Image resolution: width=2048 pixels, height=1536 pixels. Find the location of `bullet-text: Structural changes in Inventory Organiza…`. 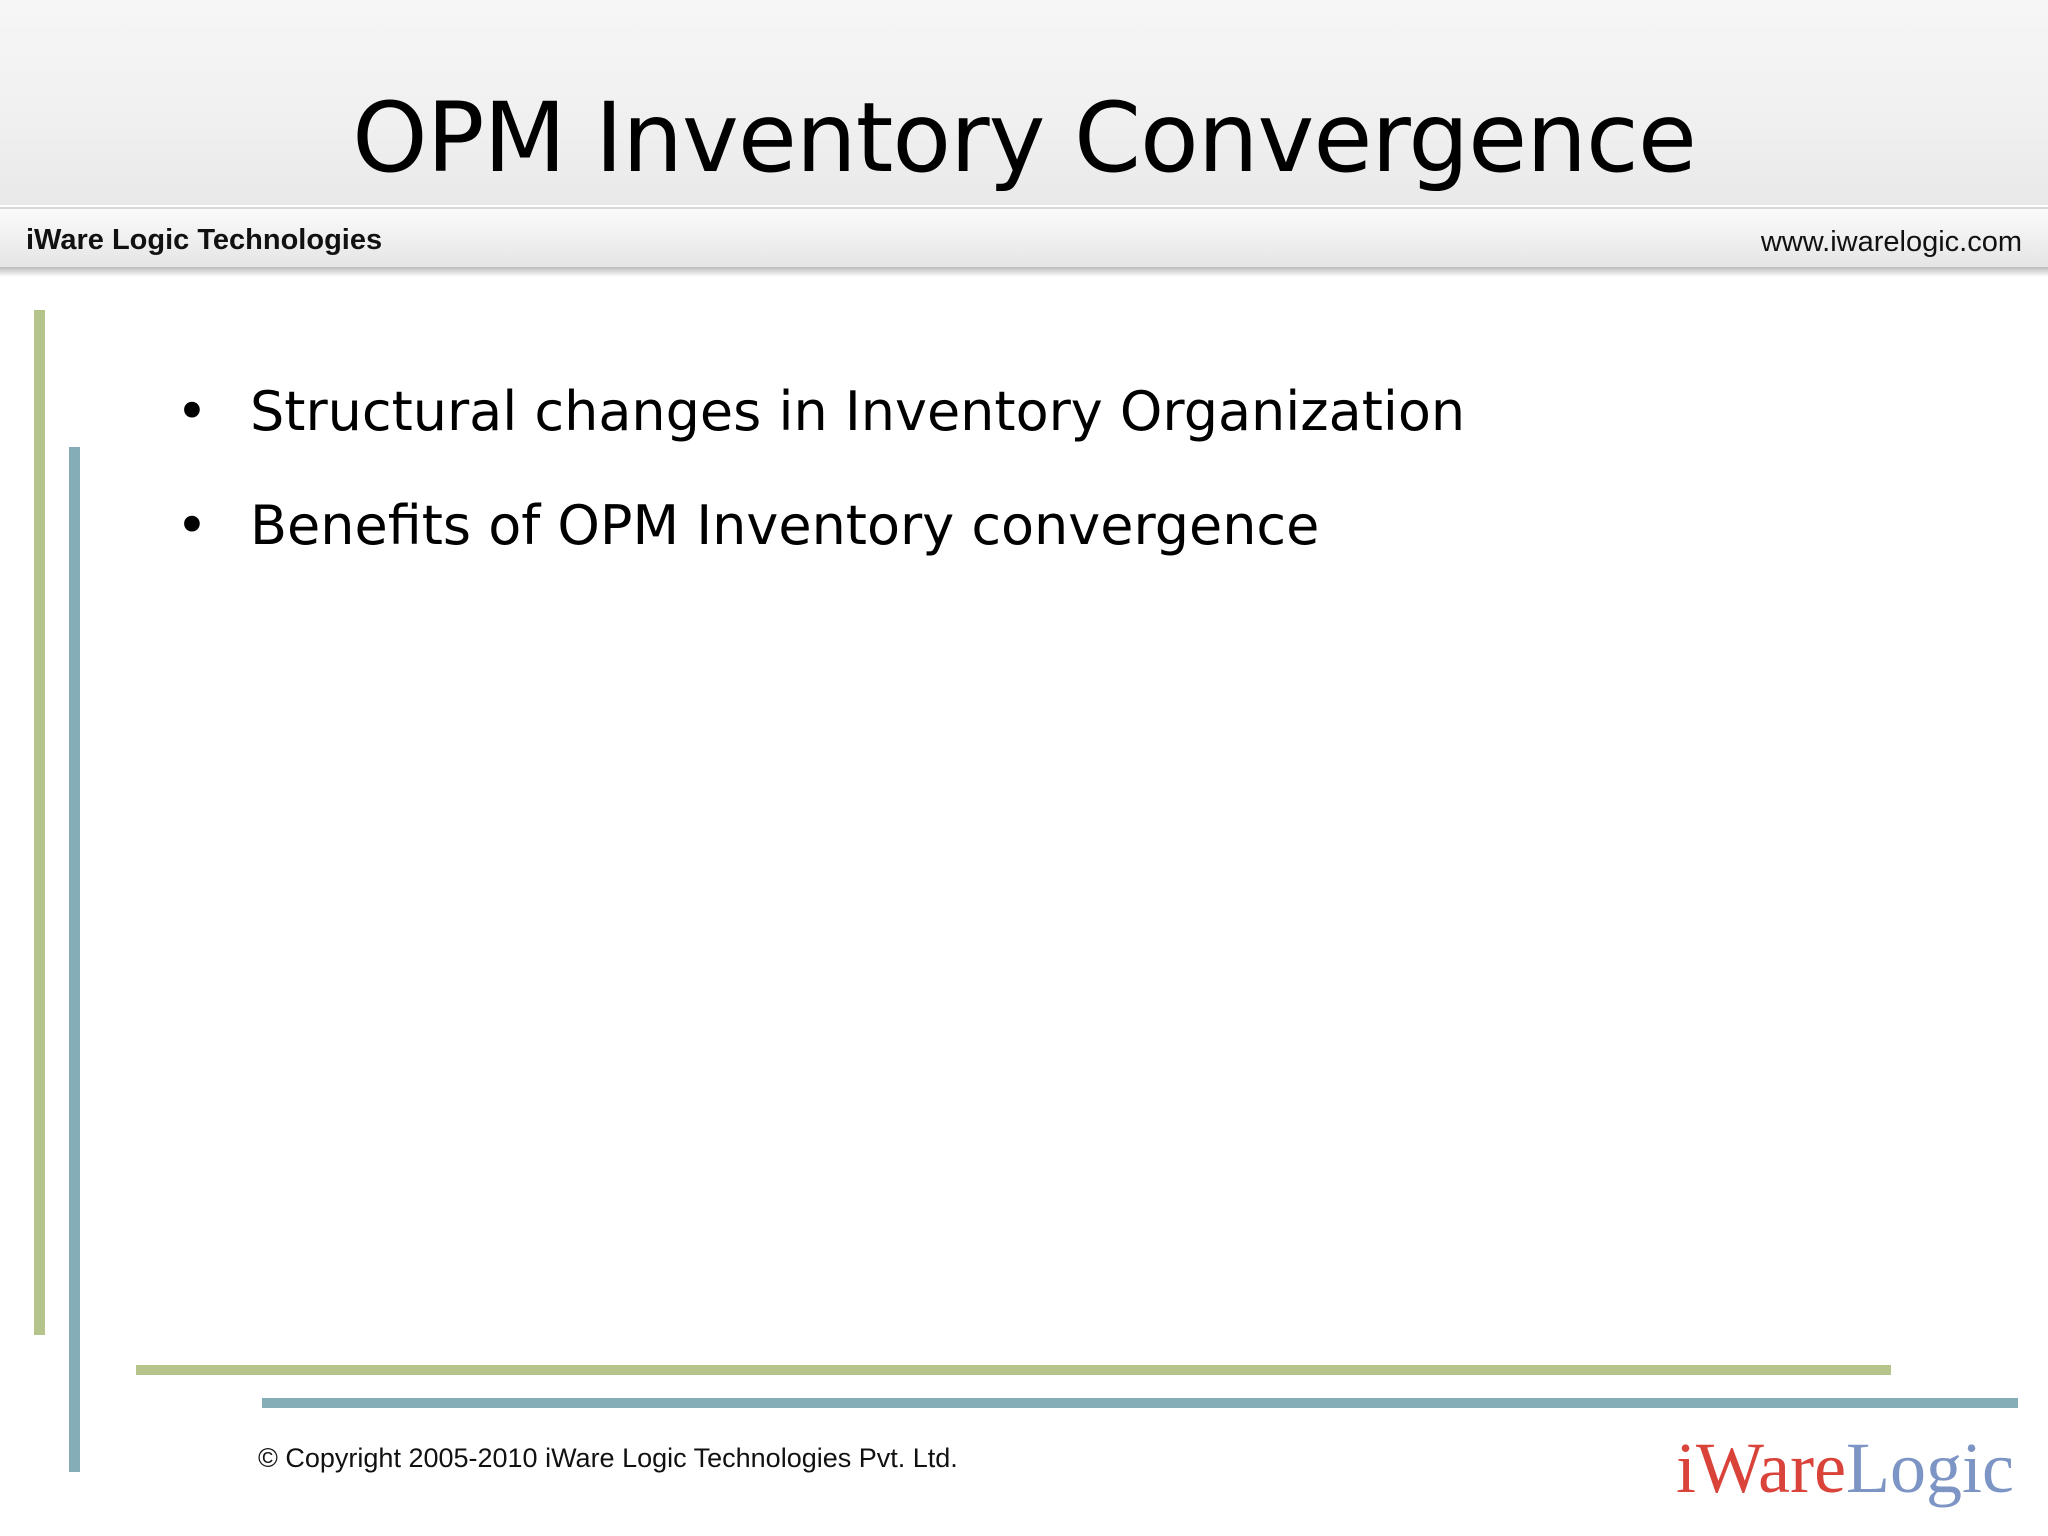

bullet-text: Structural changes in Inventory Organiza… is located at coordinates (858, 411).